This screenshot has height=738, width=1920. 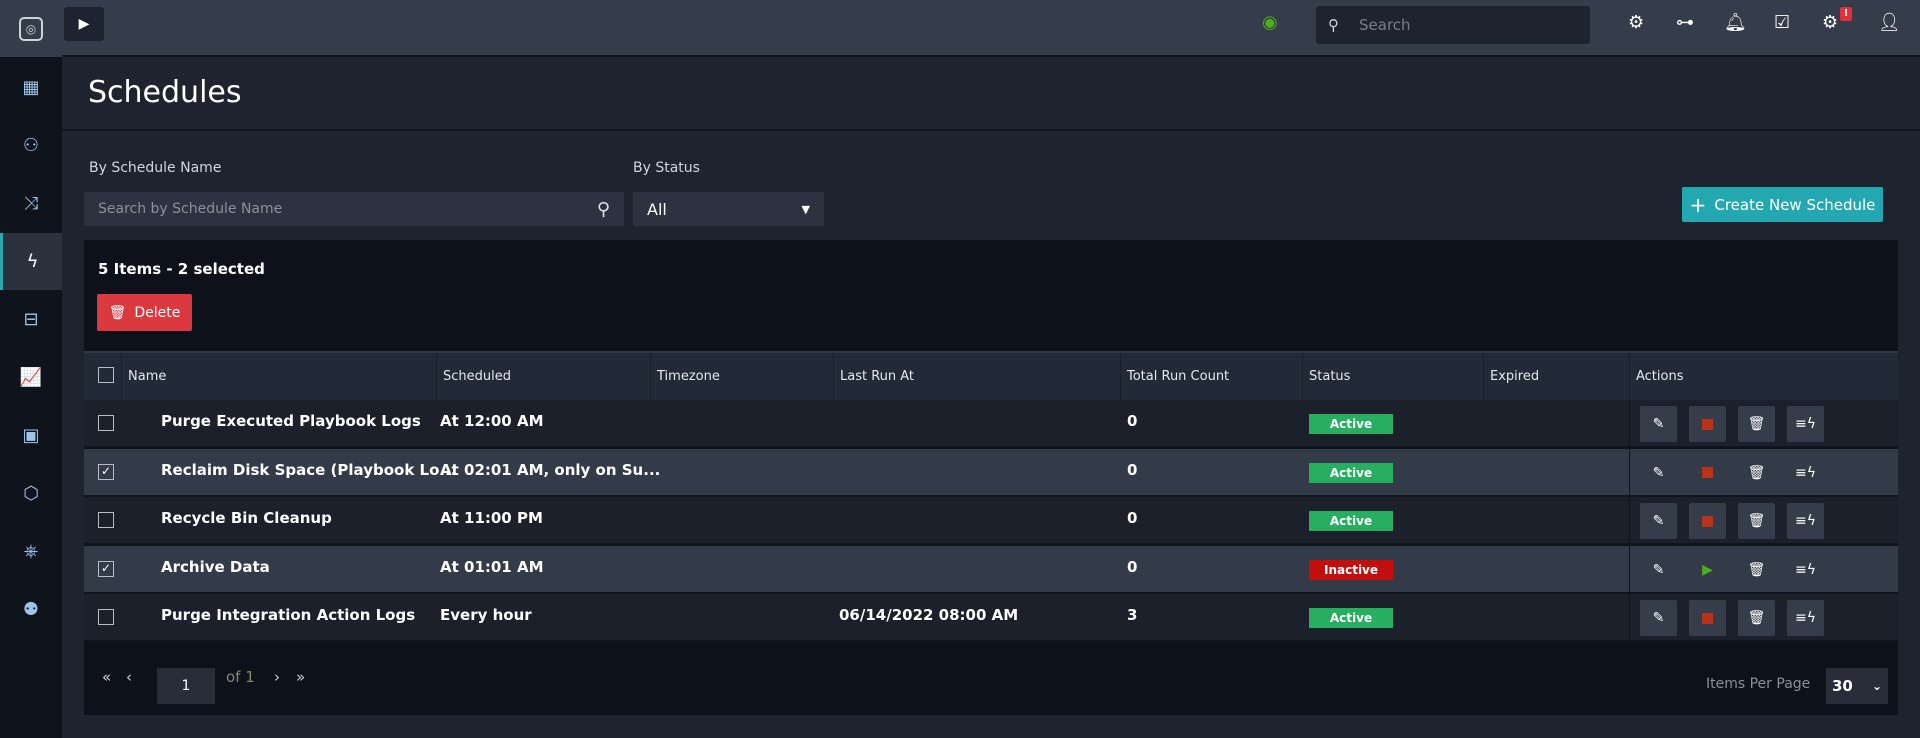 What do you see at coordinates (31, 87) in the screenshot?
I see `sidebar-item-dashboard: ▦` at bounding box center [31, 87].